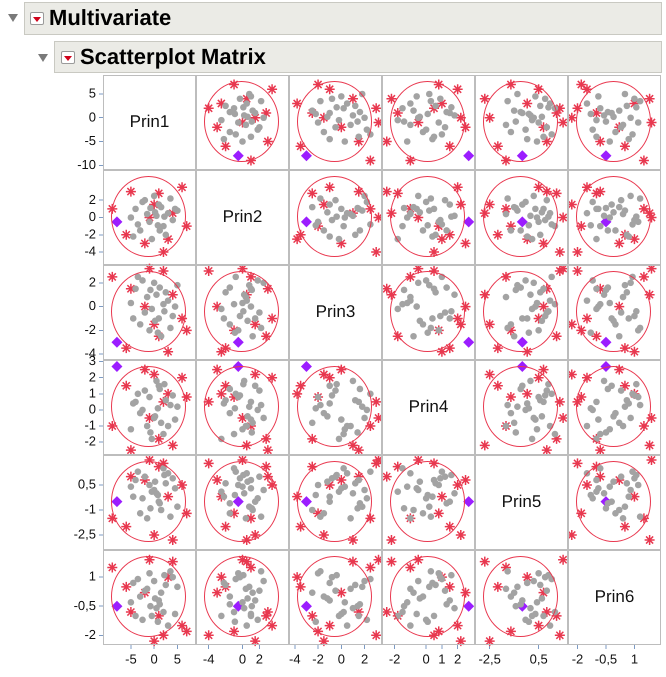 This screenshot has height=677, width=666. I want to click on y-tick-label: -5, so click(90, 140).